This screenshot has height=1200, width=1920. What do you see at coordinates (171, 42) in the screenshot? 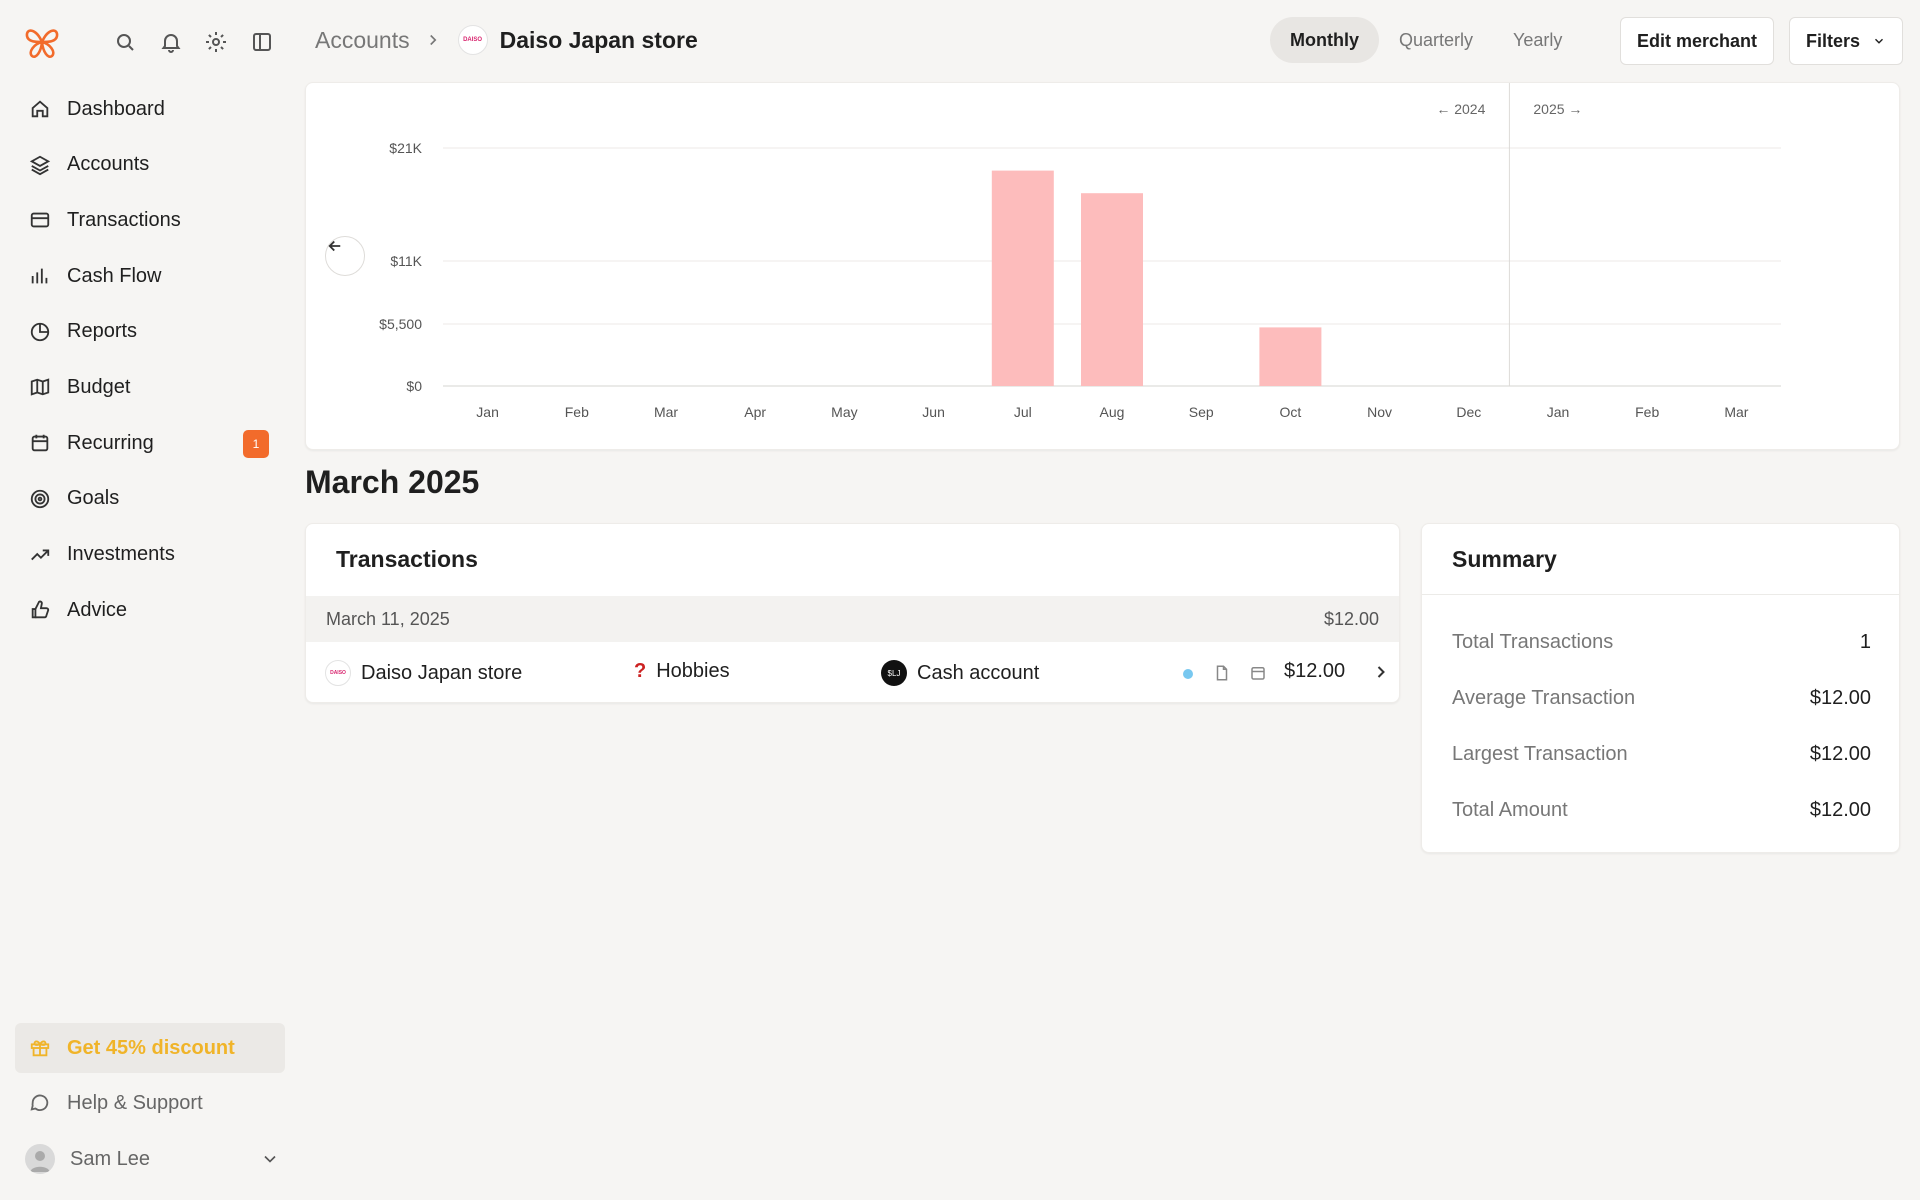
I see `bell-icon` at bounding box center [171, 42].